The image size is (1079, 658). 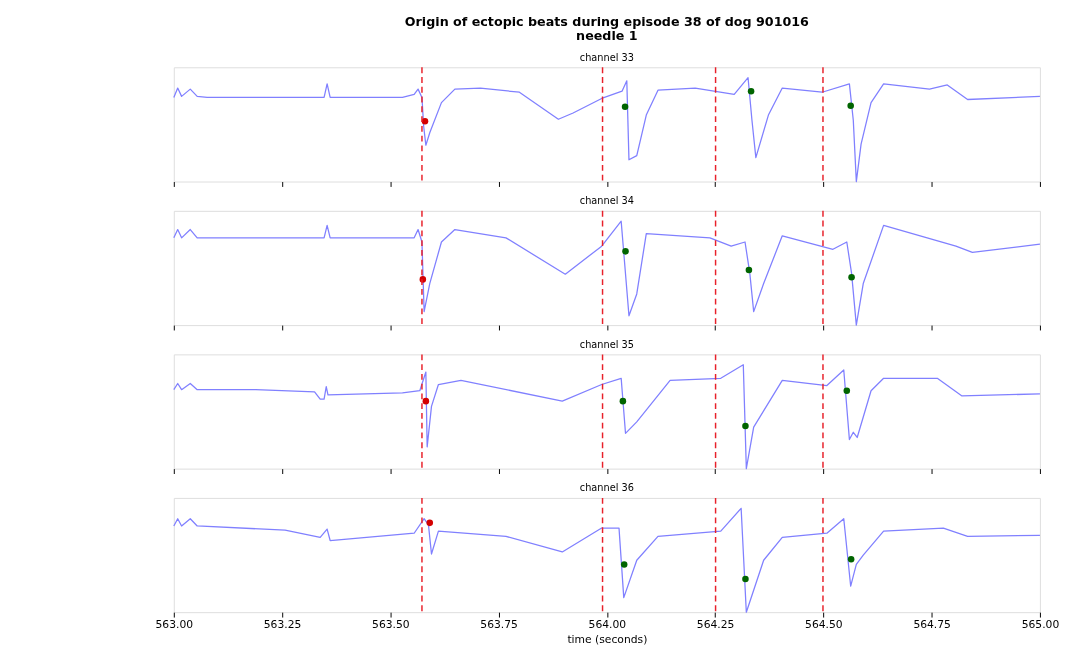 I want to click on chart-title: channel 34, so click(x=606, y=201).